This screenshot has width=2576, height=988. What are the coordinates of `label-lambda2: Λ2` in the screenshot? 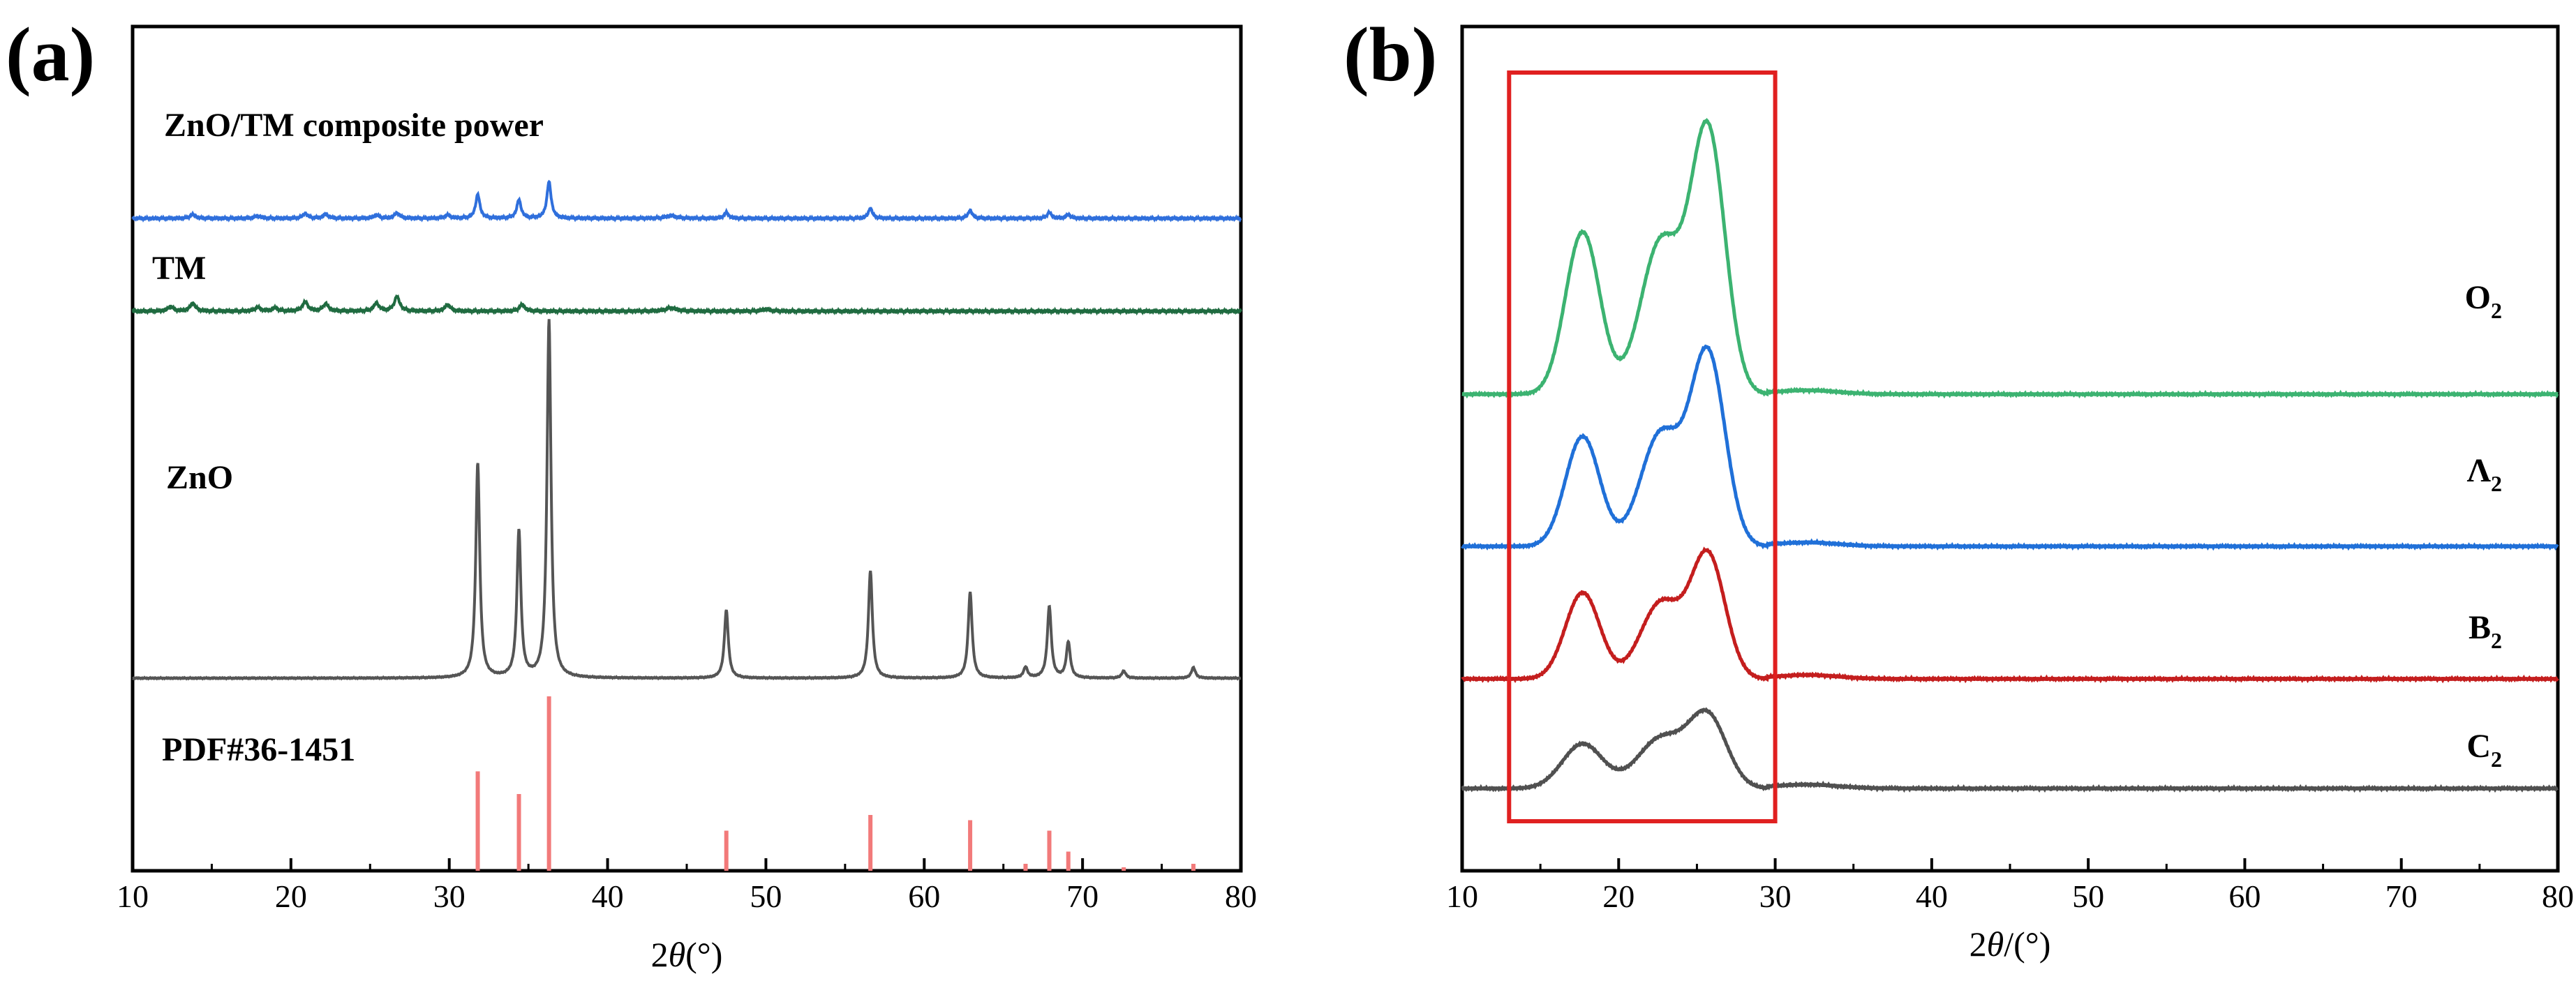 It's located at (2485, 474).